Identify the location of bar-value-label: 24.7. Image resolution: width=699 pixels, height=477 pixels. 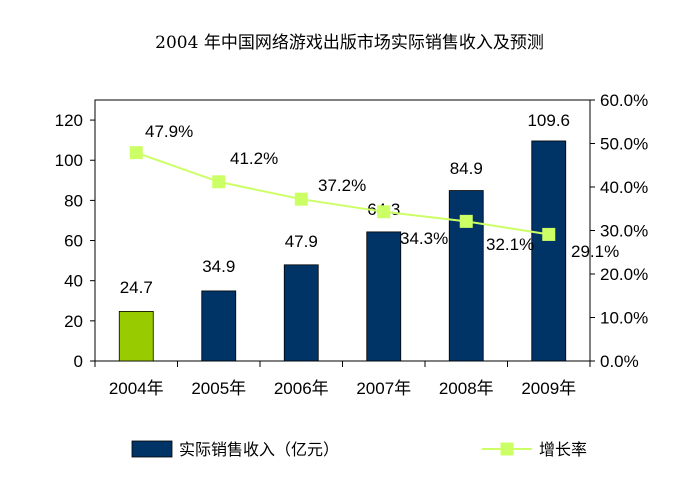
(136, 287).